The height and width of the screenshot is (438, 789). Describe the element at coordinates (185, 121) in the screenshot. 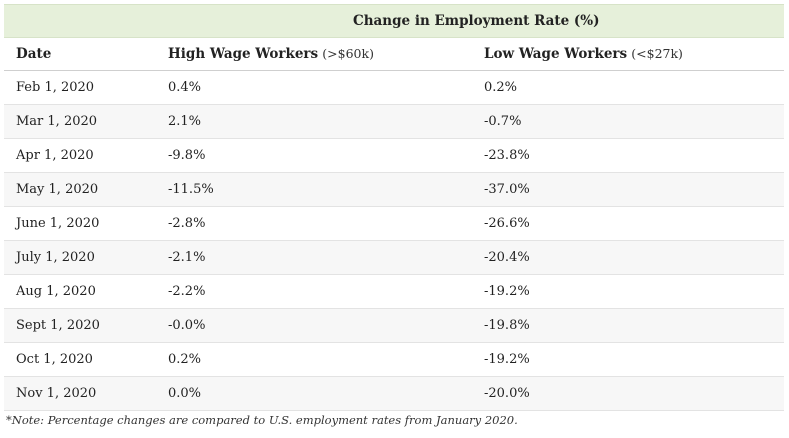

I see `cell-high-wage: 2.1%` at that location.